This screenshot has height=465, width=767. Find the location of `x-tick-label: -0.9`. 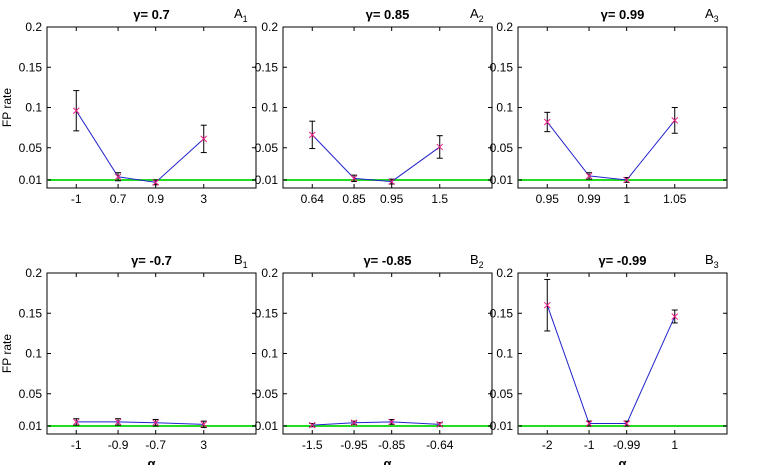

x-tick-label: -0.9 is located at coordinates (118, 445).